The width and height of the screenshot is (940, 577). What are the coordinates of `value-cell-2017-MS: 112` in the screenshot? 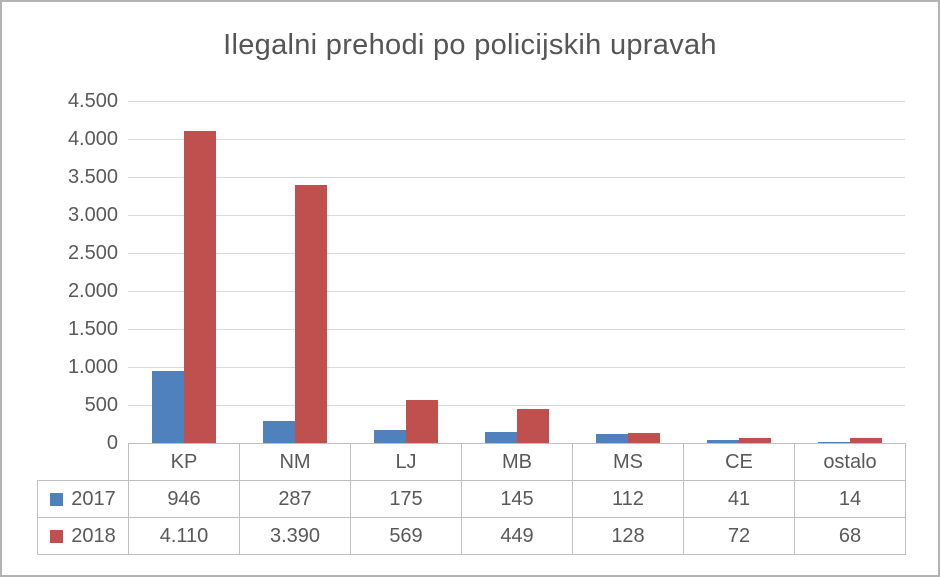 It's located at (628, 499).